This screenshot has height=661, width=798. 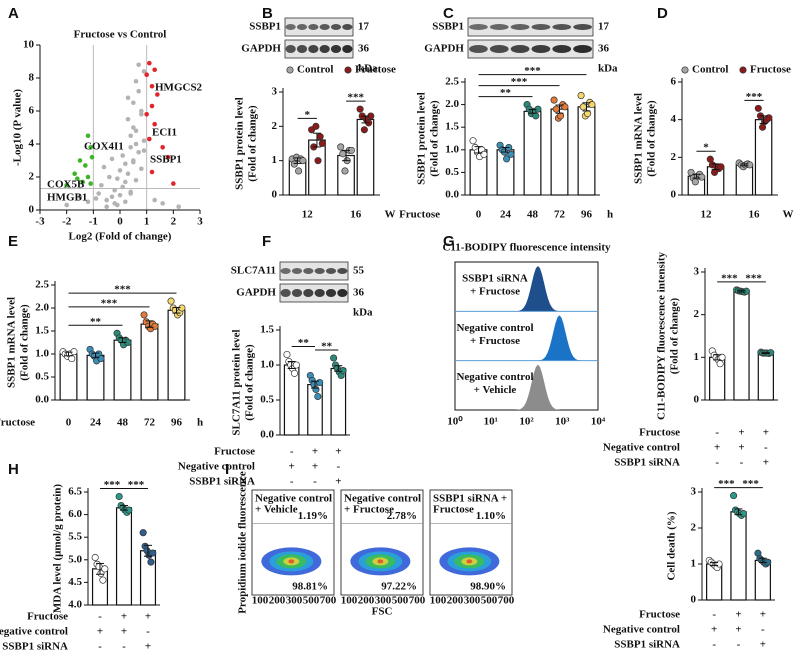 I want to click on y-tick-label: 1, so click(x=275, y=160).